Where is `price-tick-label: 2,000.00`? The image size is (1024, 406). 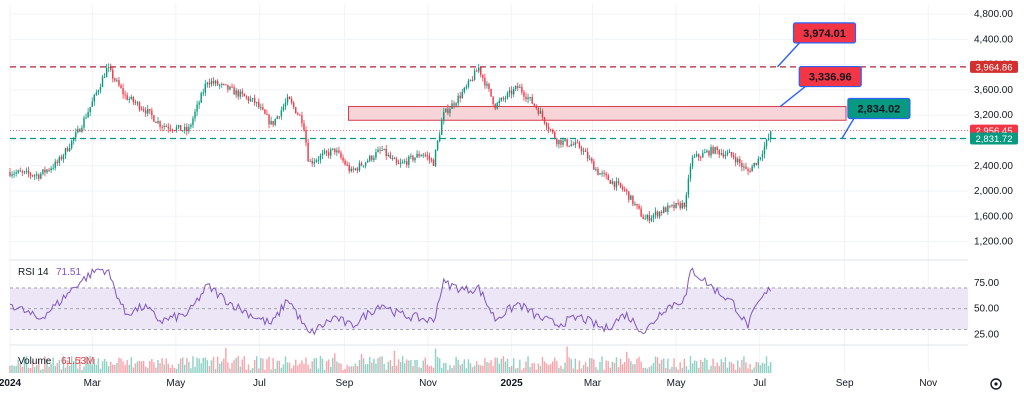 price-tick-label: 2,000.00 is located at coordinates (993, 191).